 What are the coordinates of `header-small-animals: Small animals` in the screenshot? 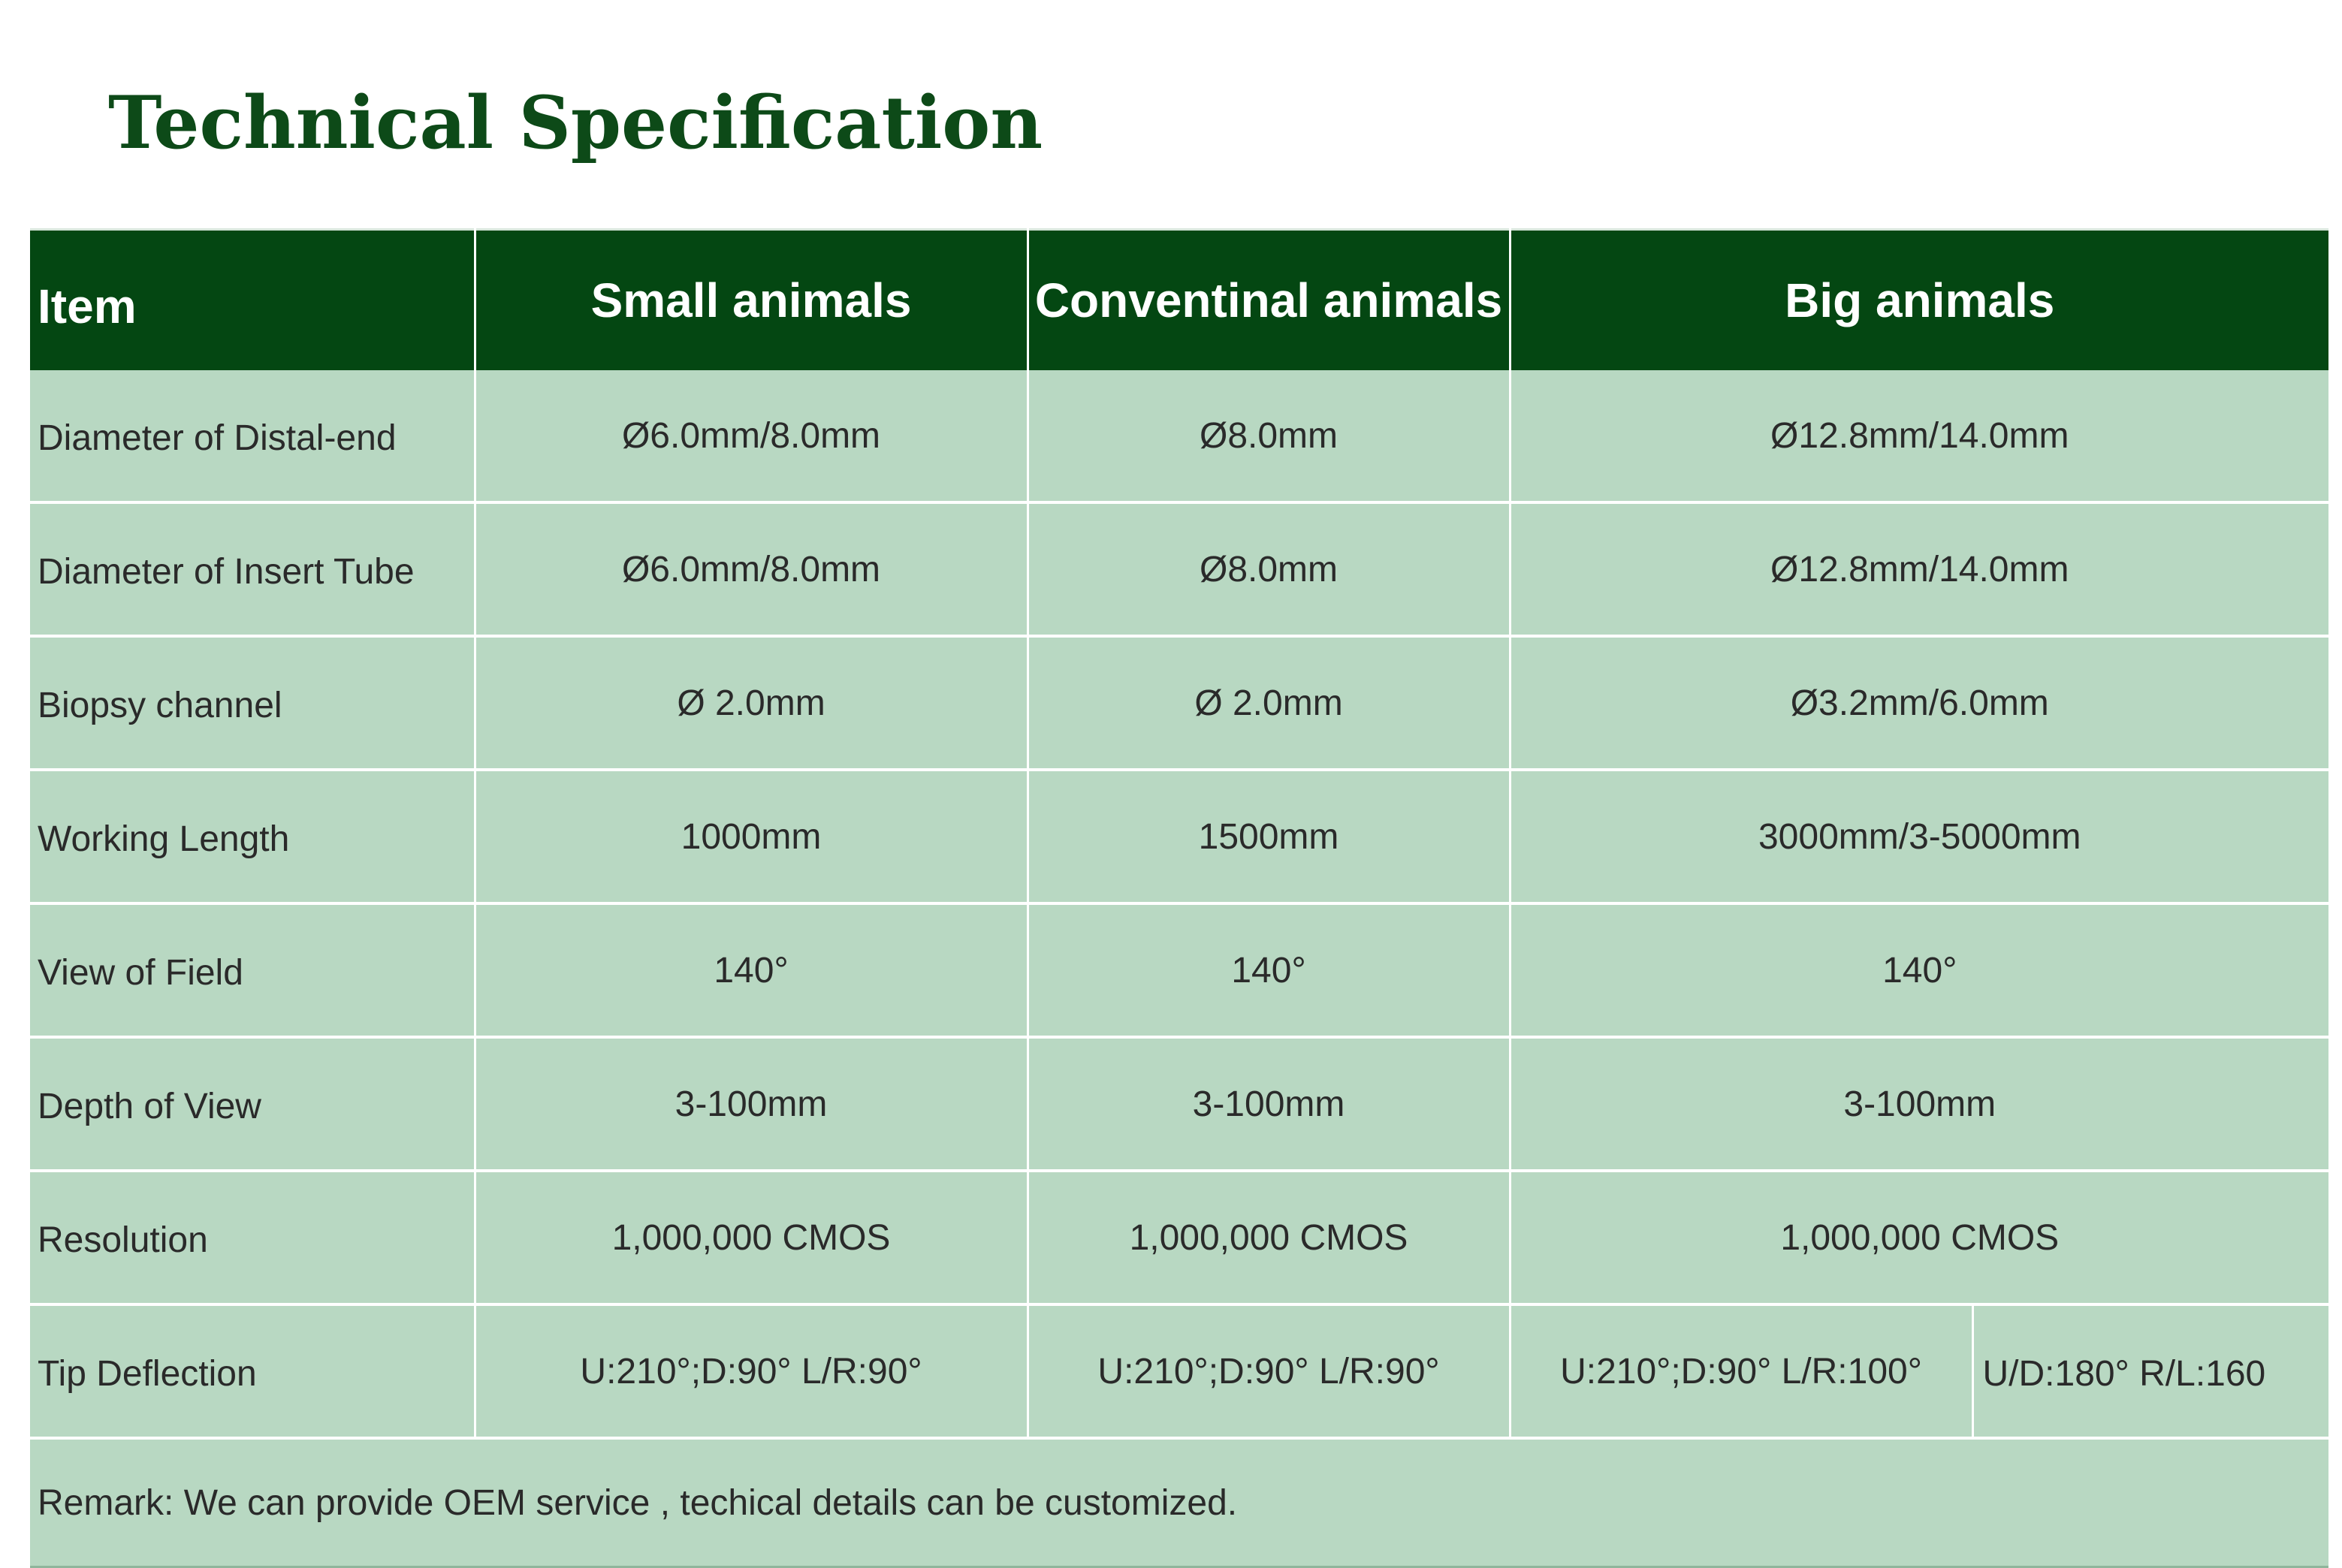 It's located at (752, 299).